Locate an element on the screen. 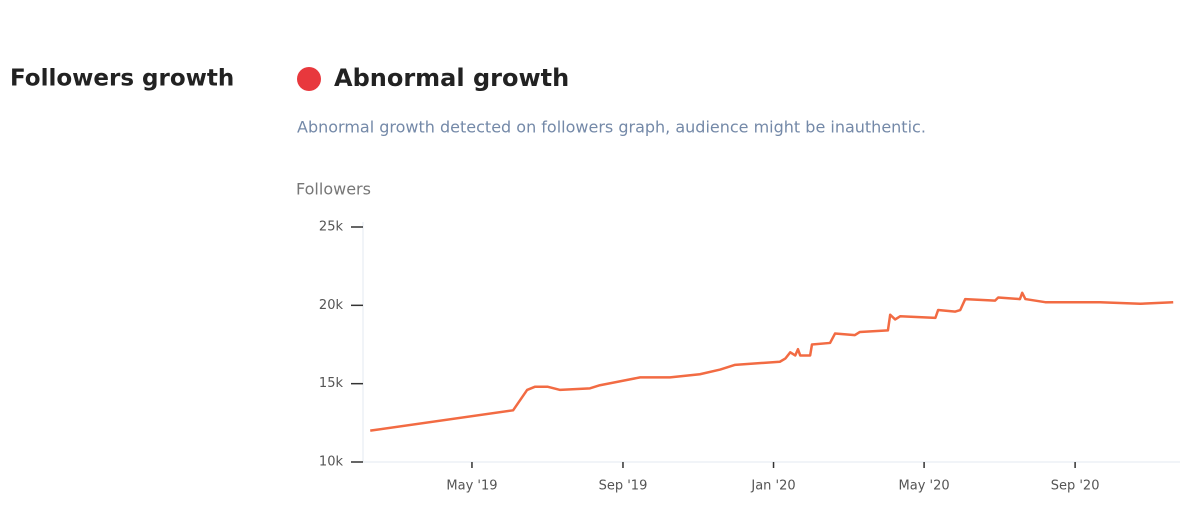 The height and width of the screenshot is (522, 1200). y-tick-label: 20k is located at coordinates (331, 305).